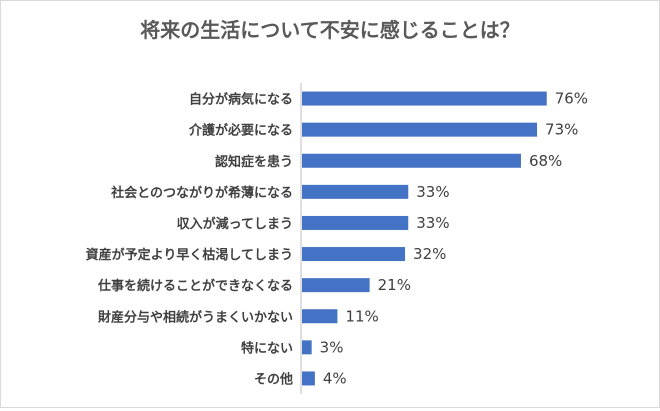 The image size is (660, 411). I want to click on value-label: 76%, so click(571, 99).